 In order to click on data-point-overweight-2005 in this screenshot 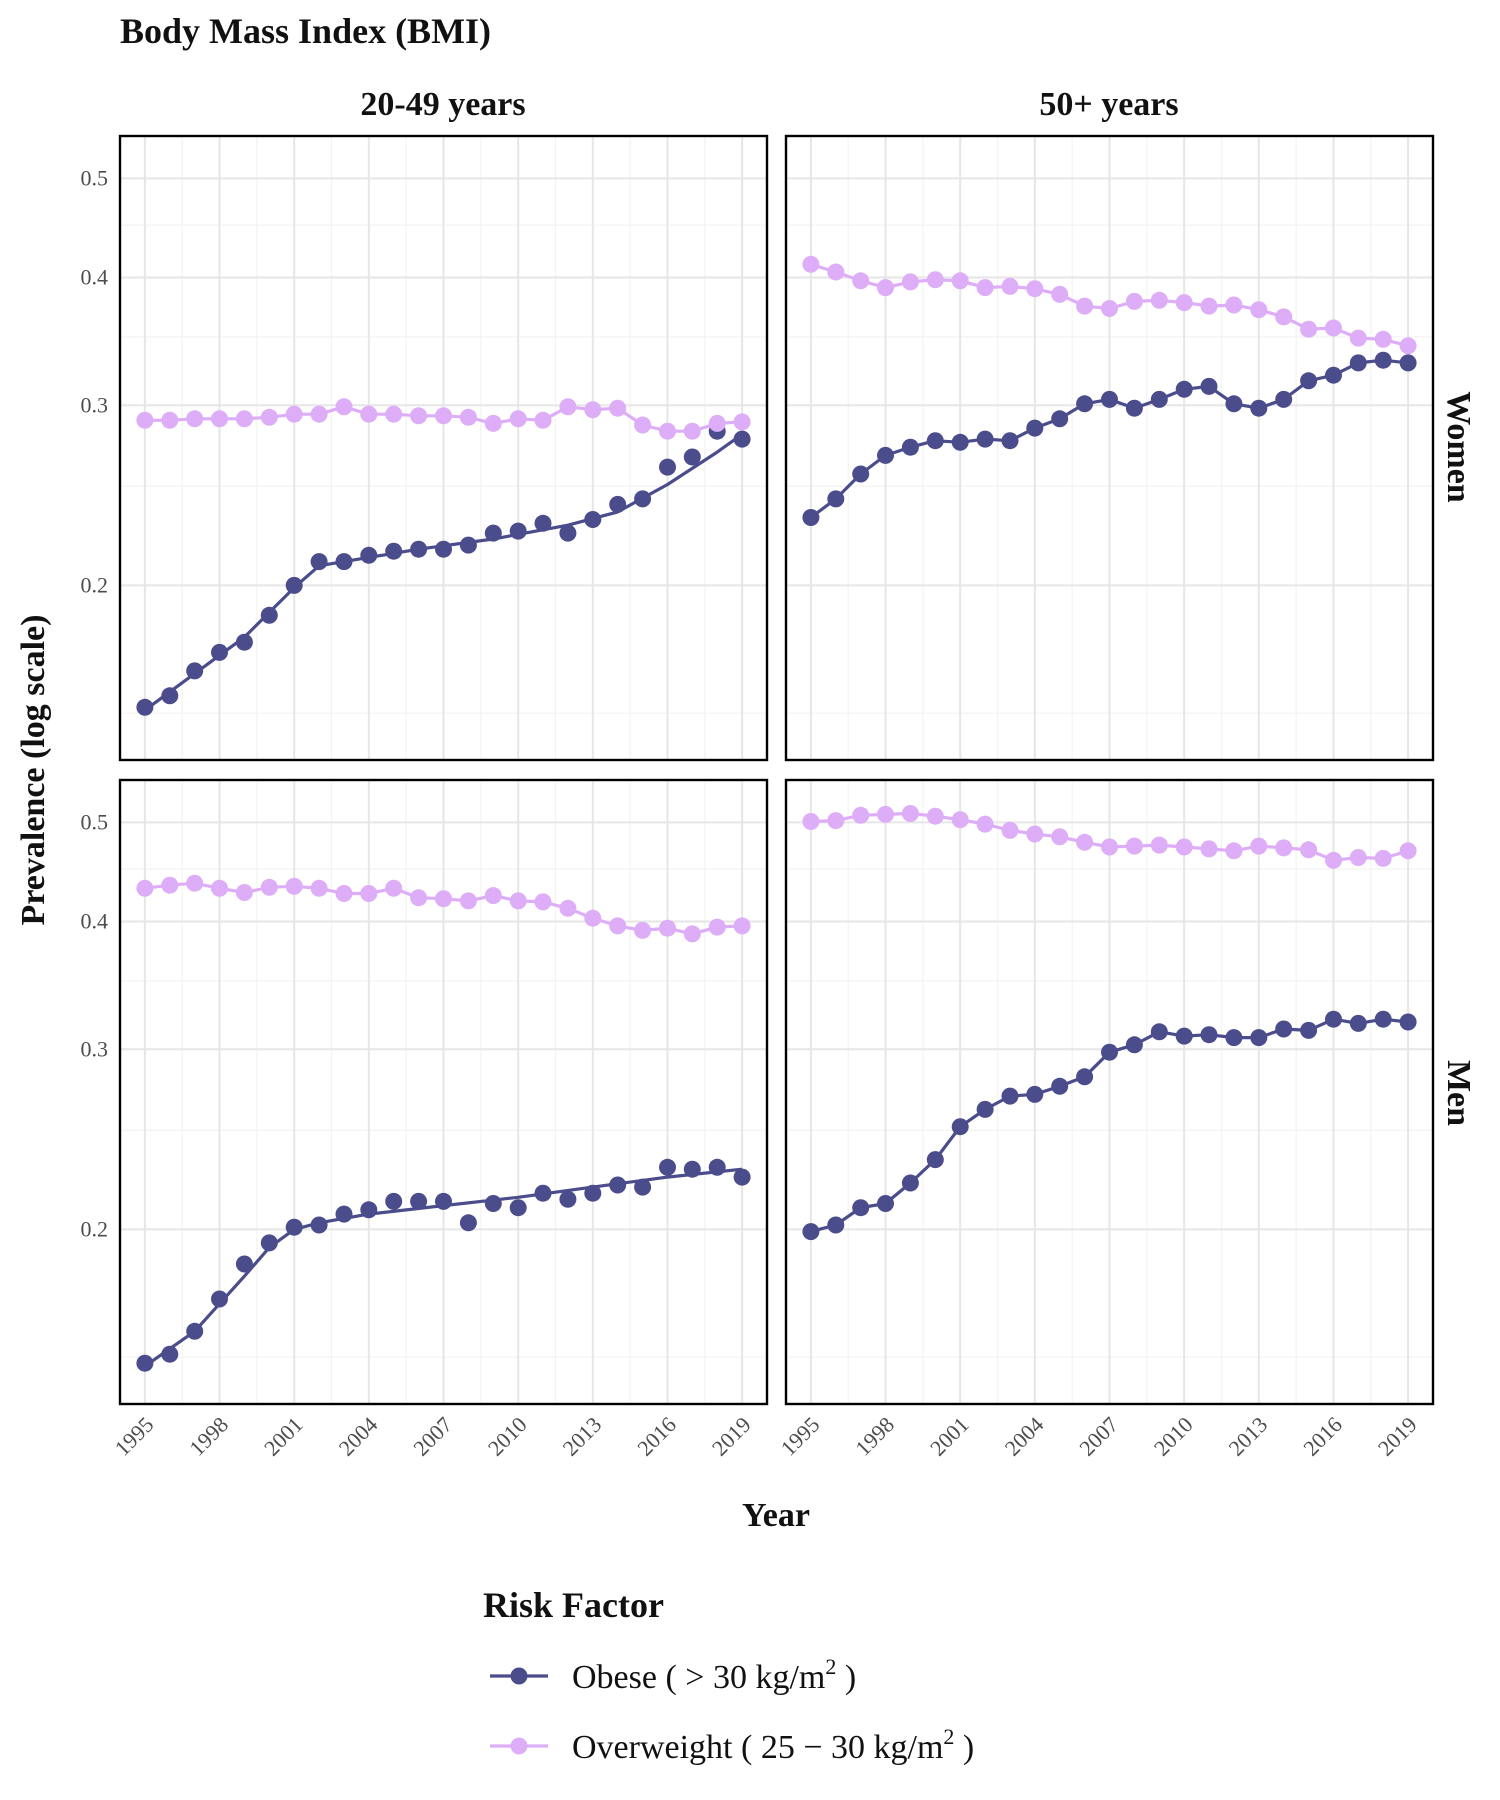, I will do `click(1060, 294)`.